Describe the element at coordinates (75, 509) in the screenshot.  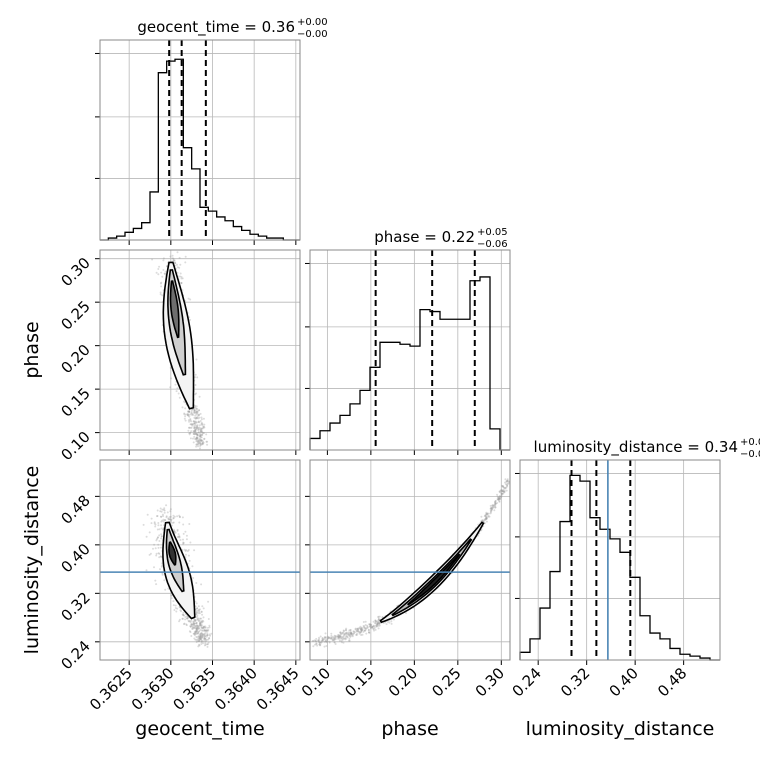
I see `y-tick-label-luminosity_distance: 0.48` at that location.